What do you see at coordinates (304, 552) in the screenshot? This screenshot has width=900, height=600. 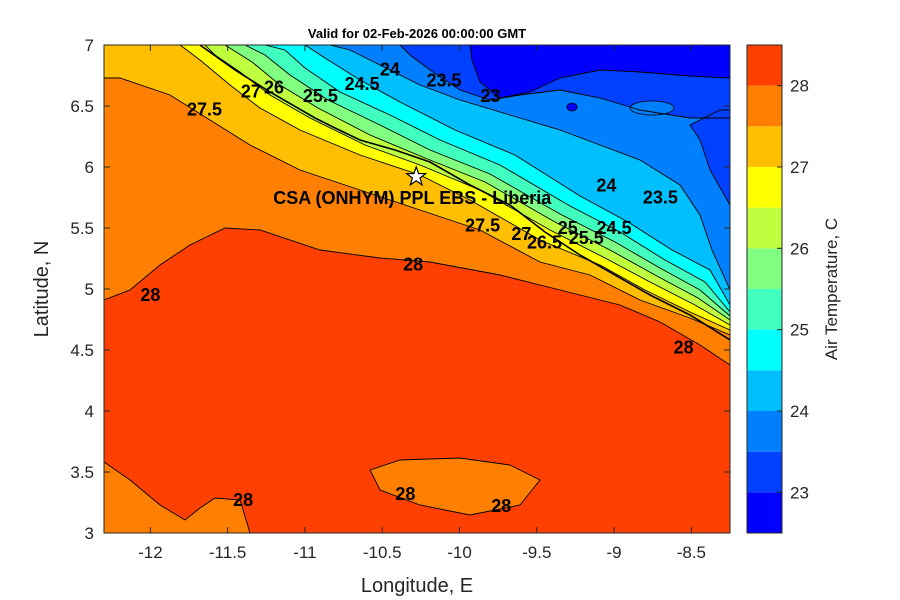 I see `x-tick-label: -11` at bounding box center [304, 552].